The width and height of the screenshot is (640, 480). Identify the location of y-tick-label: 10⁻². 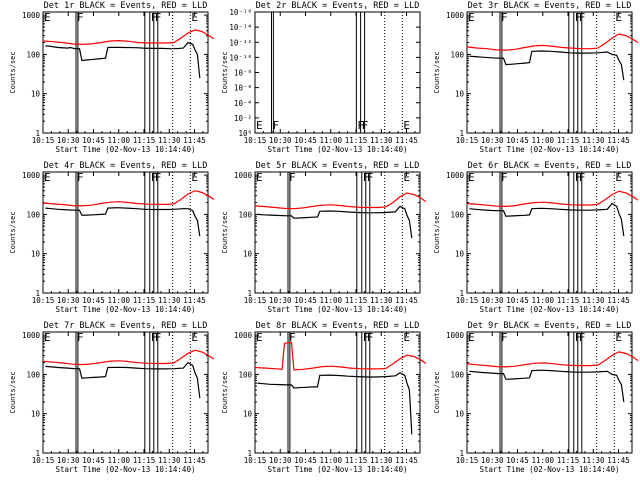
(243, 118).